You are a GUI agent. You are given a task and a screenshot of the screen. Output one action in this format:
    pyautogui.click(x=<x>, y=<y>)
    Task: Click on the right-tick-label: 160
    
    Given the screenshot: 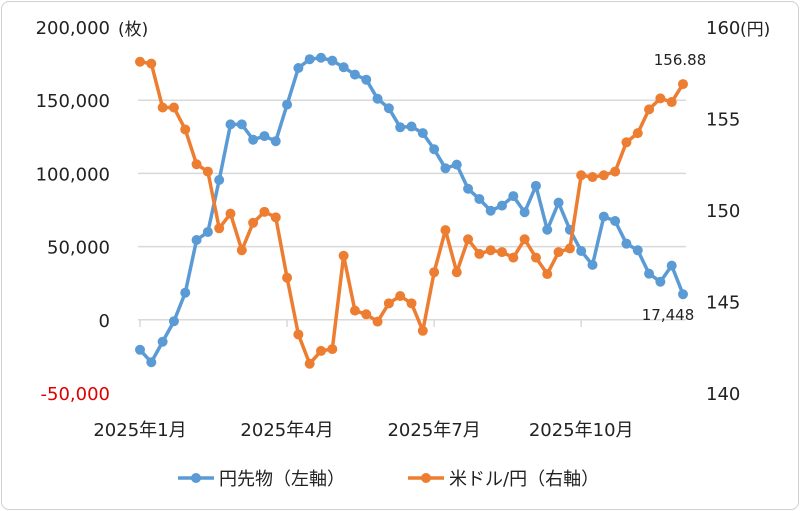 What is the action you would take?
    pyautogui.click(x=723, y=28)
    